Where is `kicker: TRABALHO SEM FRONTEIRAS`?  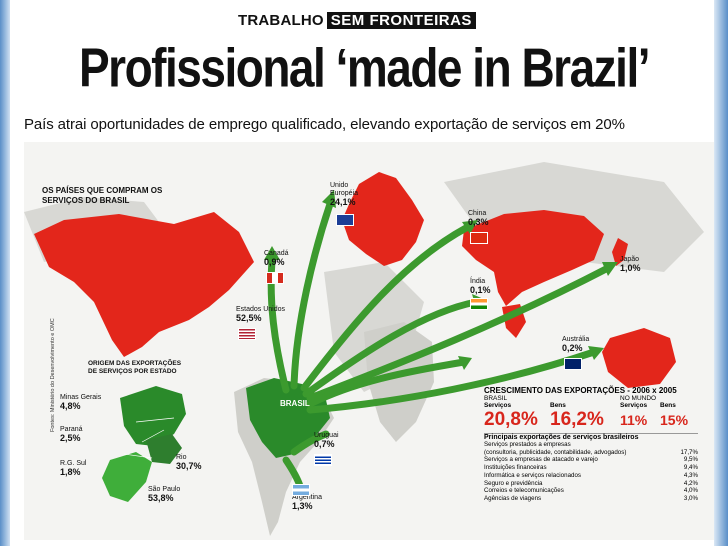
kicker: TRABALHO SEM FRONTEIRAS is located at coordinates (357, 20).